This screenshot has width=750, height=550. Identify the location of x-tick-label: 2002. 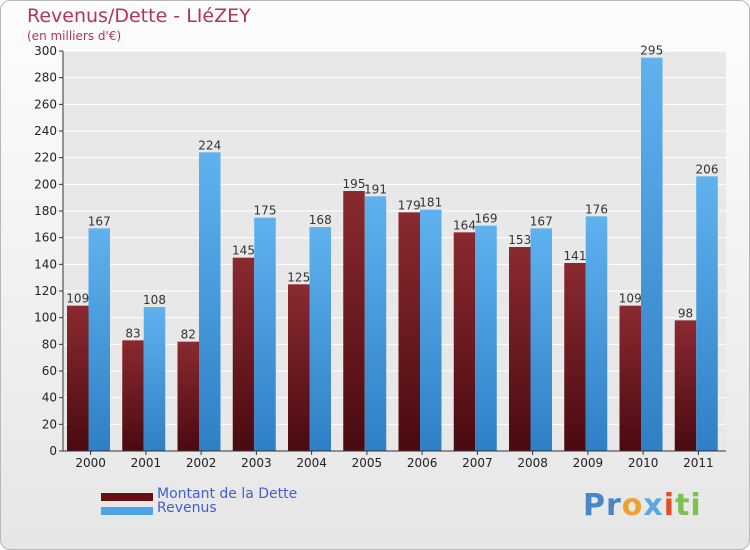
(201, 463).